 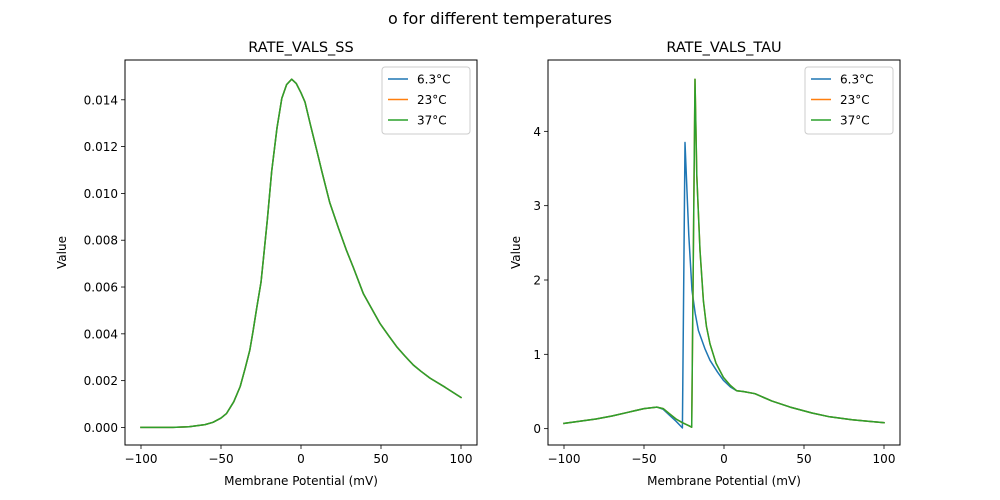 I want to click on y-tick-label: 0.004, so click(x=101, y=334).